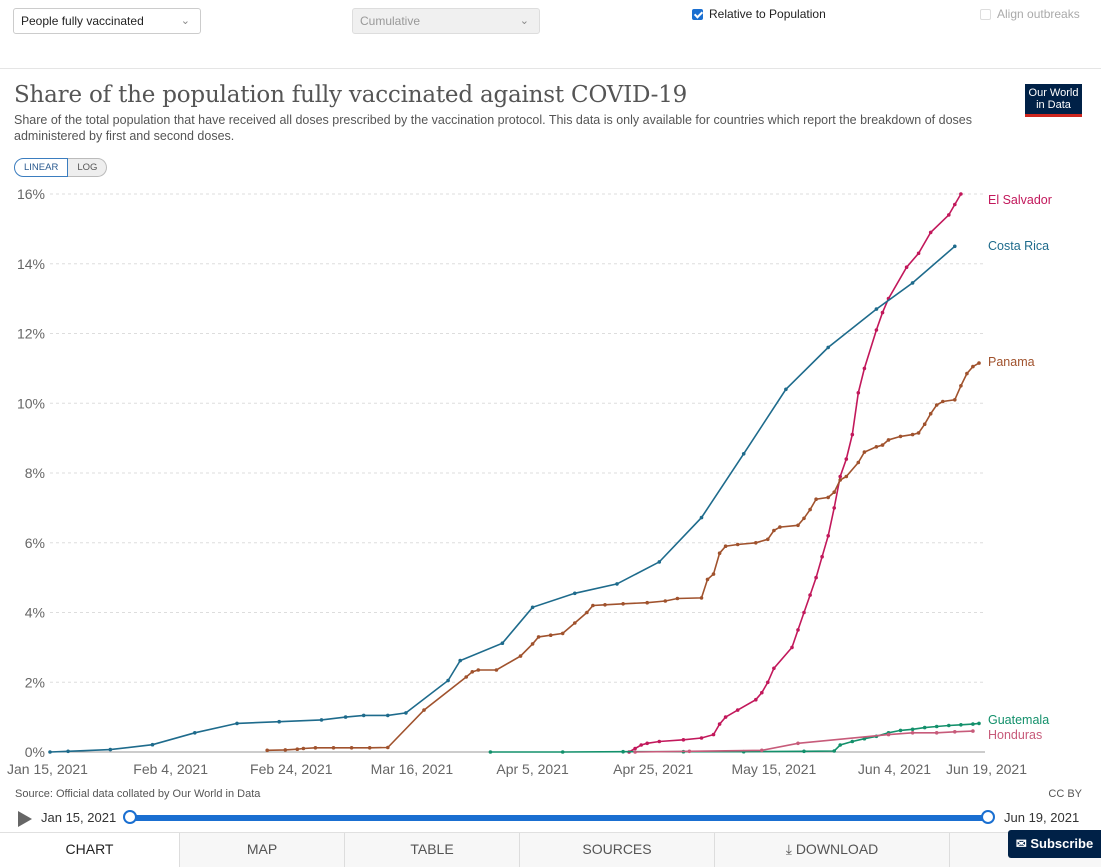  I want to click on checkbox-unchecked-icon, so click(985, 14).